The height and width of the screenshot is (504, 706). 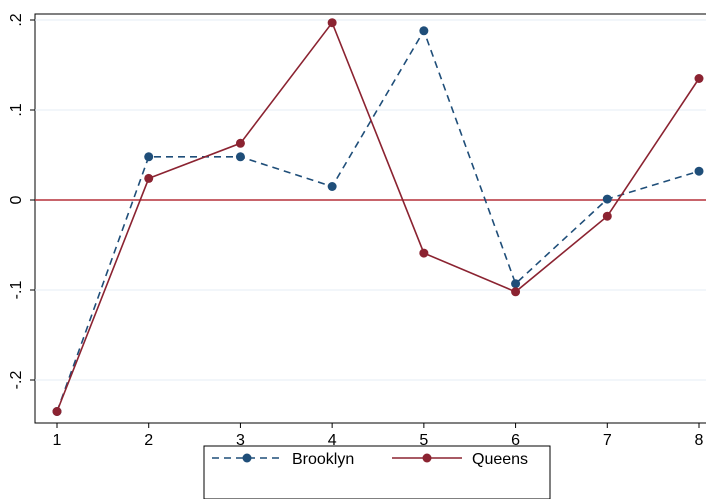 I want to click on legend-label-queens: Queens, so click(x=500, y=459).